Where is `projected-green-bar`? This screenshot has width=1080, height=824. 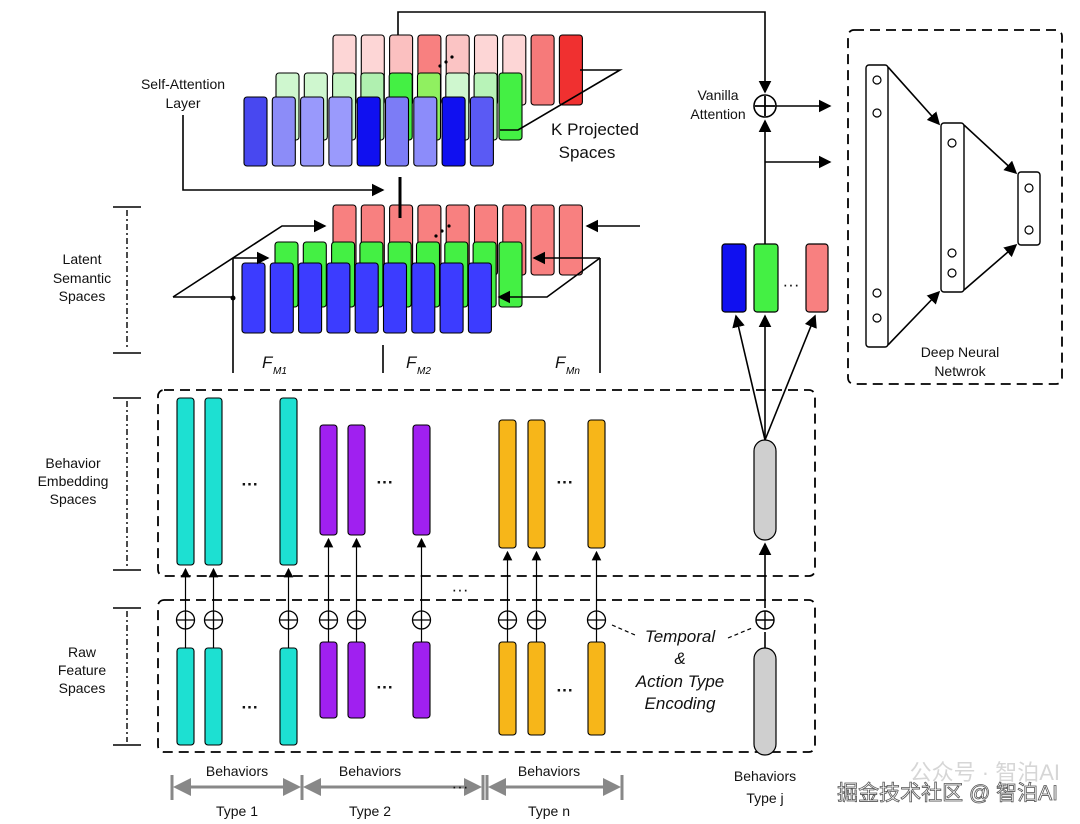 projected-green-bar is located at coordinates (510, 106).